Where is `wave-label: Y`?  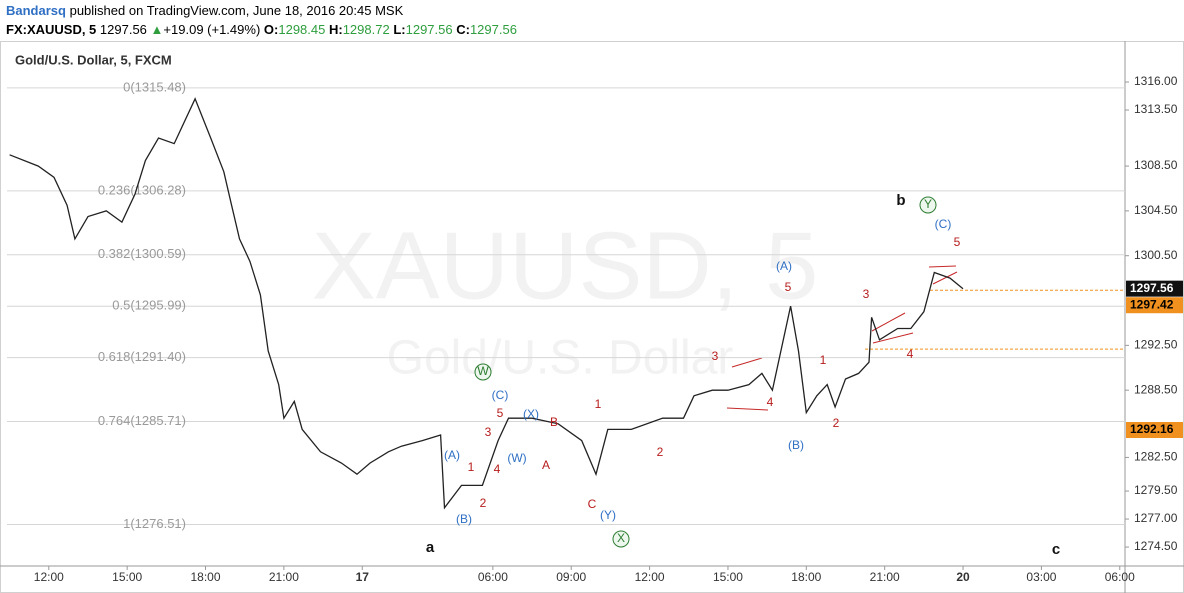
wave-label: Y is located at coordinates (928, 204).